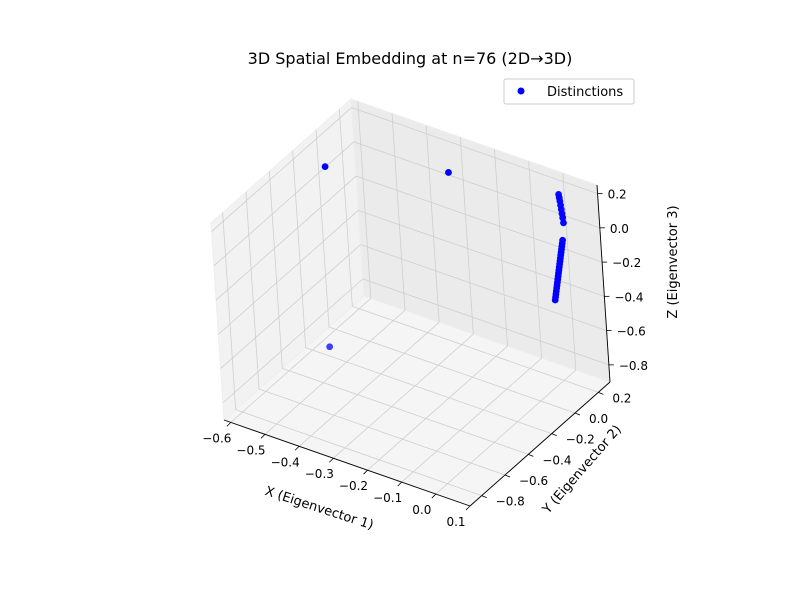 The image size is (800, 604). Describe the element at coordinates (598, 419) in the screenshot. I see `y-tick-label: 0.0` at that location.